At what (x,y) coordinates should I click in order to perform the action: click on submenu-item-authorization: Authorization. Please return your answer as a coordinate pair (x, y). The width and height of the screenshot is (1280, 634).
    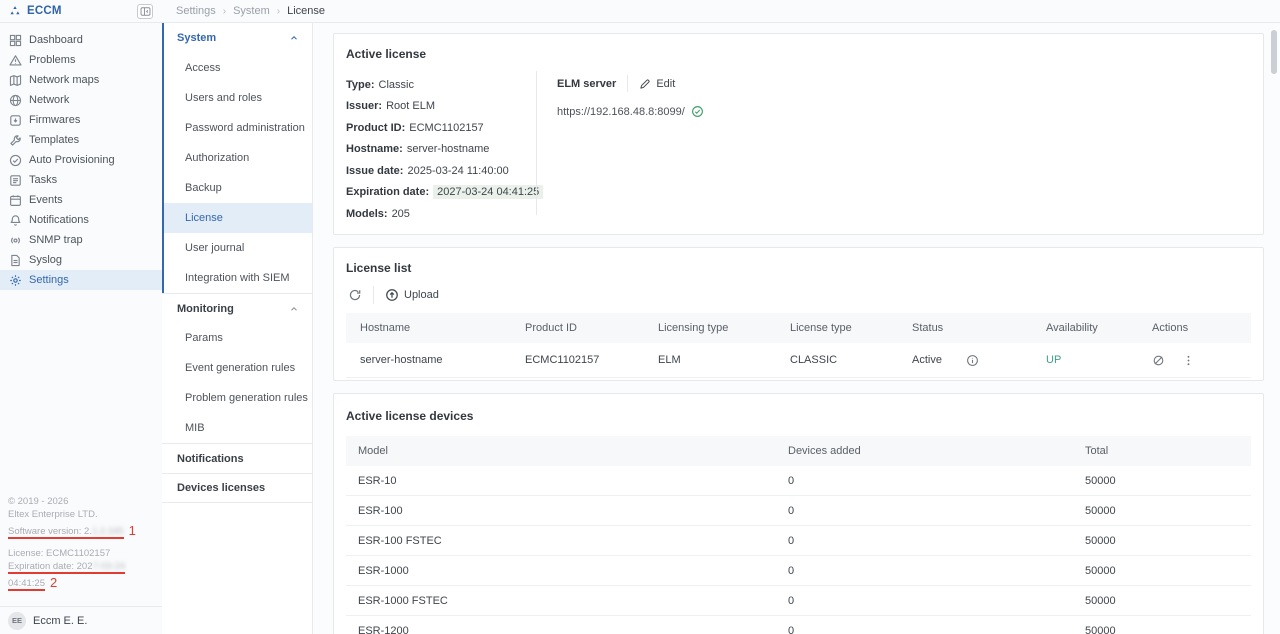
    Looking at the image, I should click on (217, 158).